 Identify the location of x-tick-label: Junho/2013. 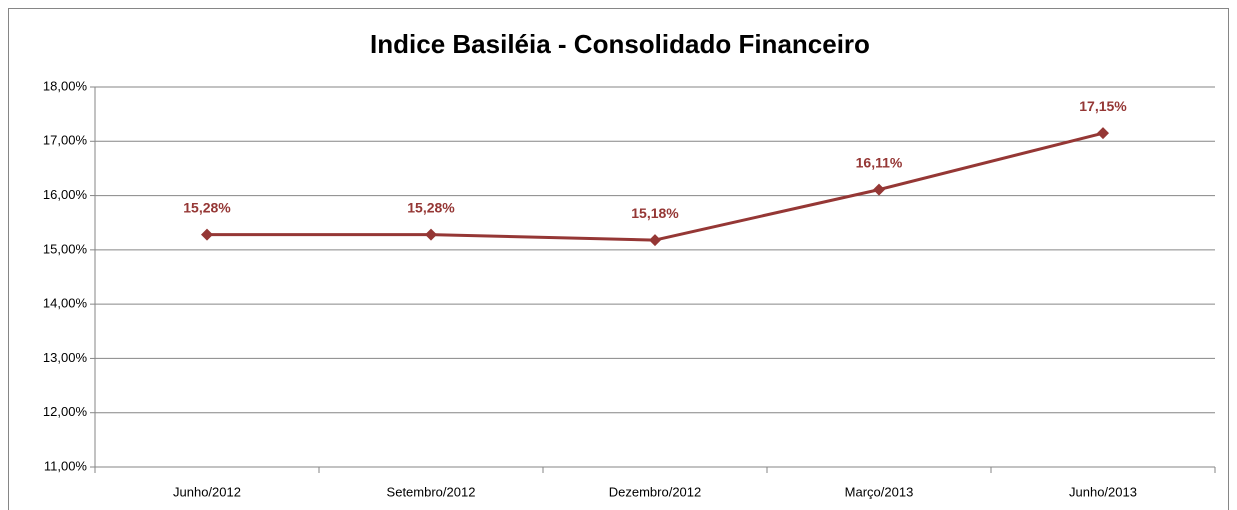
(1103, 491).